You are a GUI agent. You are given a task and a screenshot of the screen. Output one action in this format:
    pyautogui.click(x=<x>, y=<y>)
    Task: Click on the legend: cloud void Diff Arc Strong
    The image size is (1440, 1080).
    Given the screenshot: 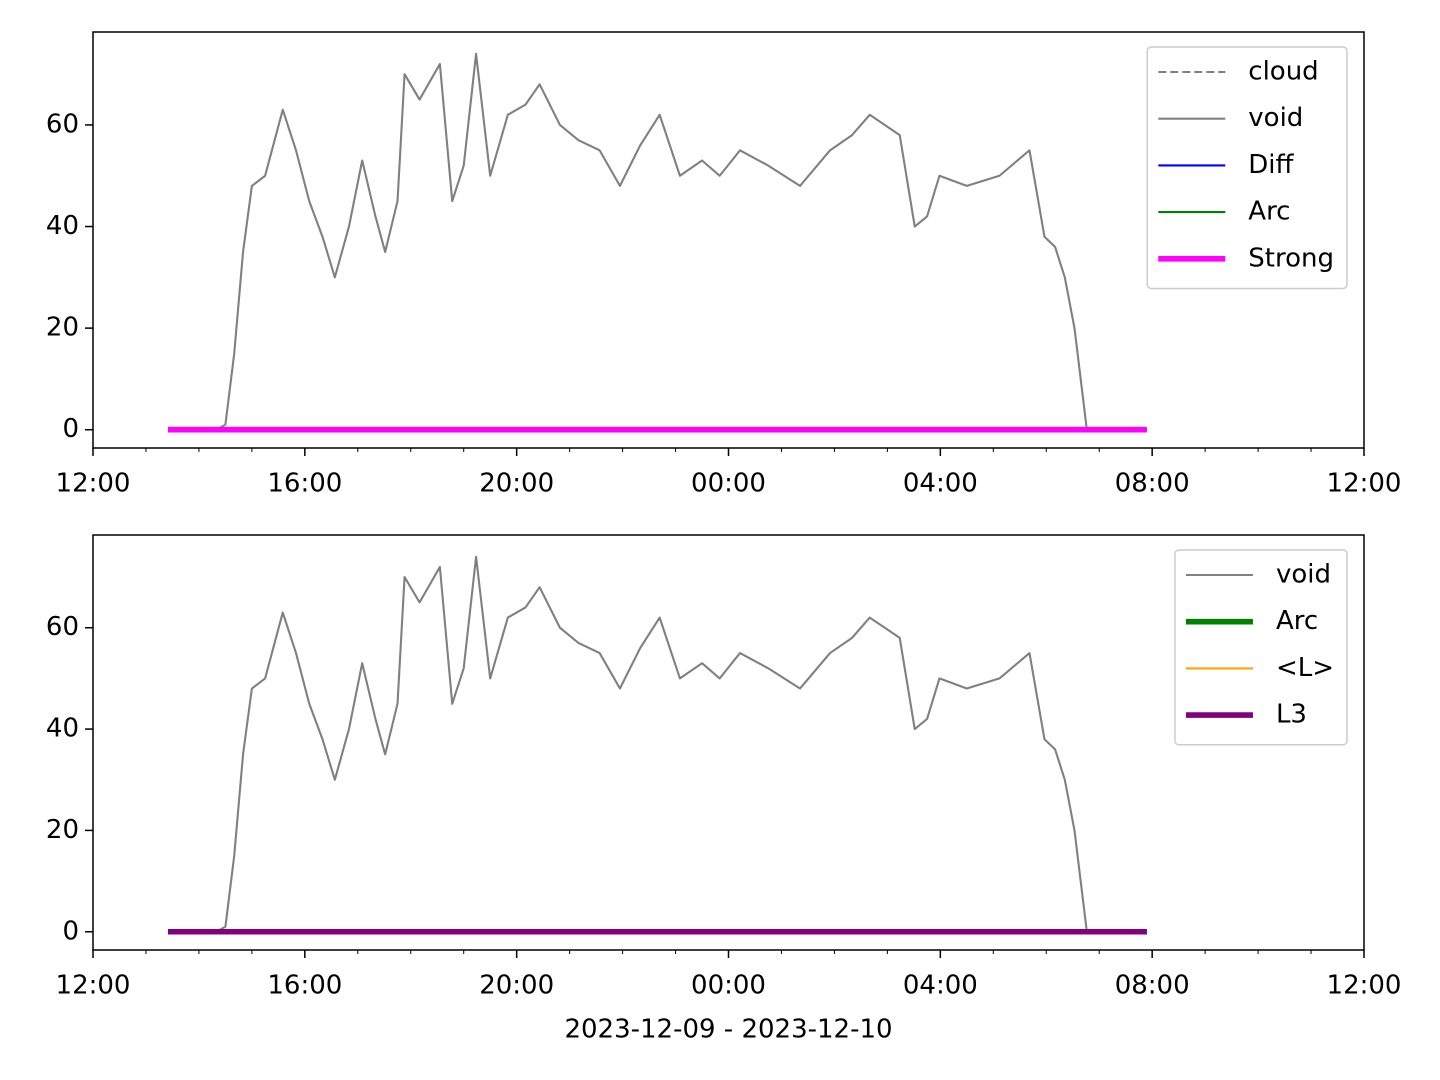 What is the action you would take?
    pyautogui.click(x=1247, y=168)
    